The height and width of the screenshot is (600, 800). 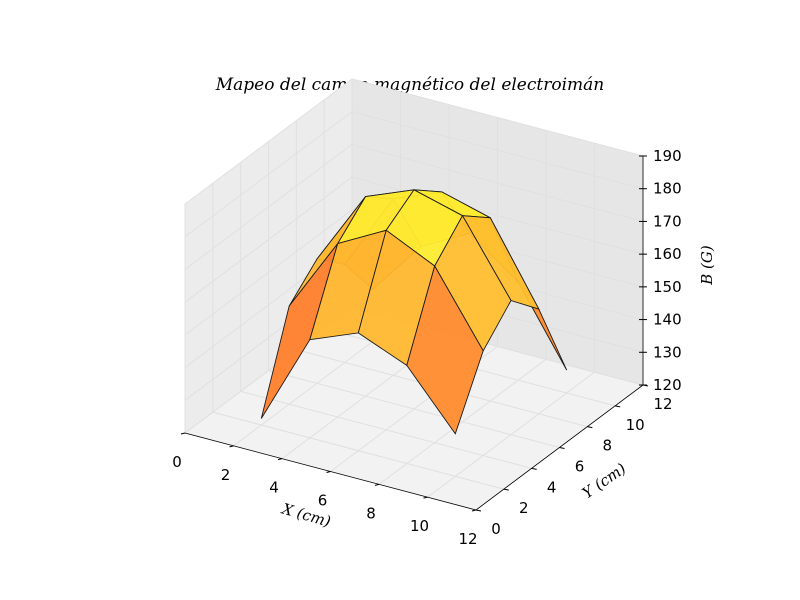 I want to click on y-tick-label: 10, so click(x=635, y=425).